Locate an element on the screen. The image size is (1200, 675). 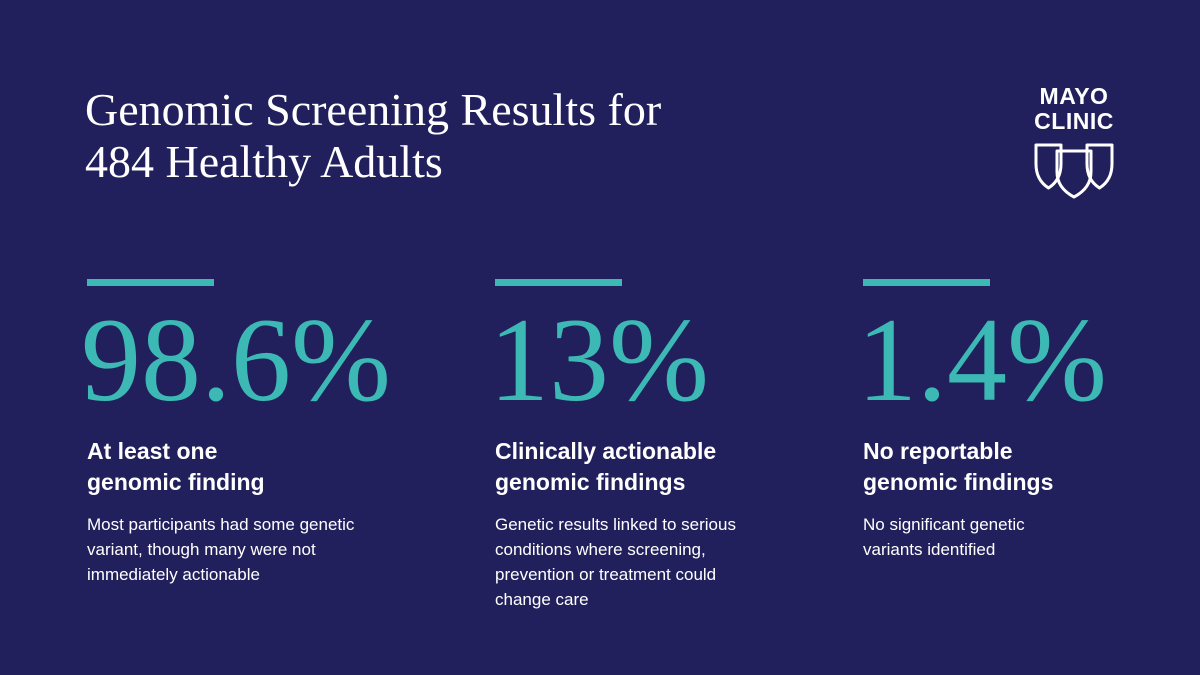
stat-value: 1.4% is located at coordinates (982, 359).